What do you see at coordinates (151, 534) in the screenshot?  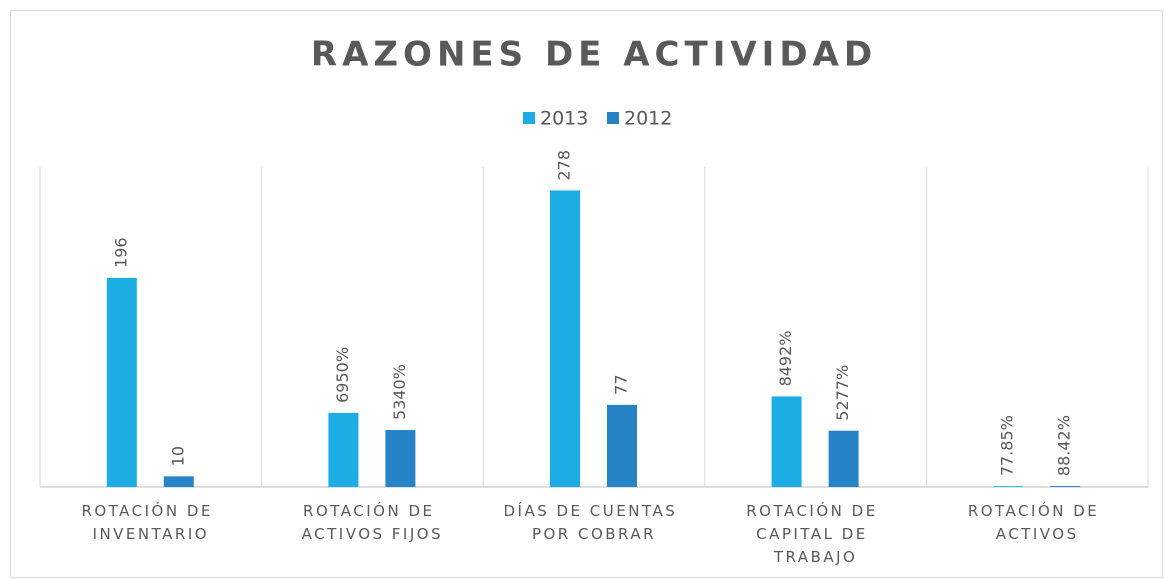 I see `x-tick-label-line: INVENTARIO` at bounding box center [151, 534].